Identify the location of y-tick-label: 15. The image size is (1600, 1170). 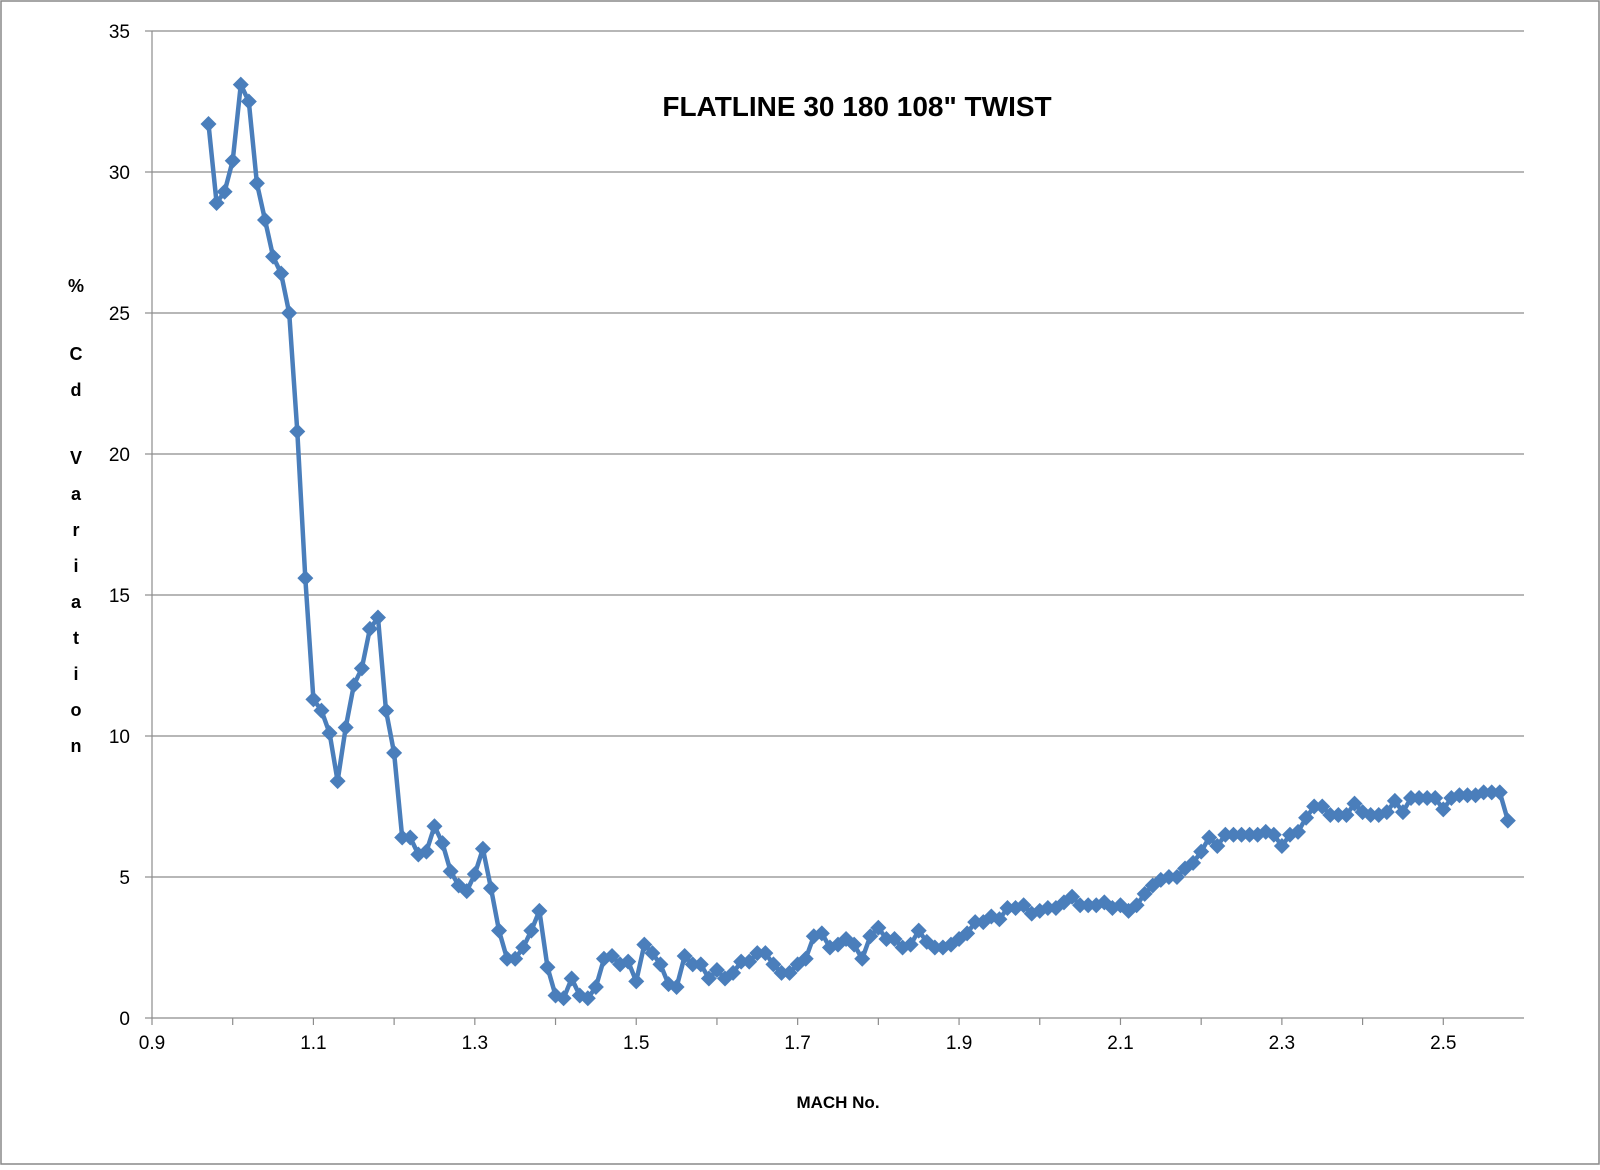
(119, 596).